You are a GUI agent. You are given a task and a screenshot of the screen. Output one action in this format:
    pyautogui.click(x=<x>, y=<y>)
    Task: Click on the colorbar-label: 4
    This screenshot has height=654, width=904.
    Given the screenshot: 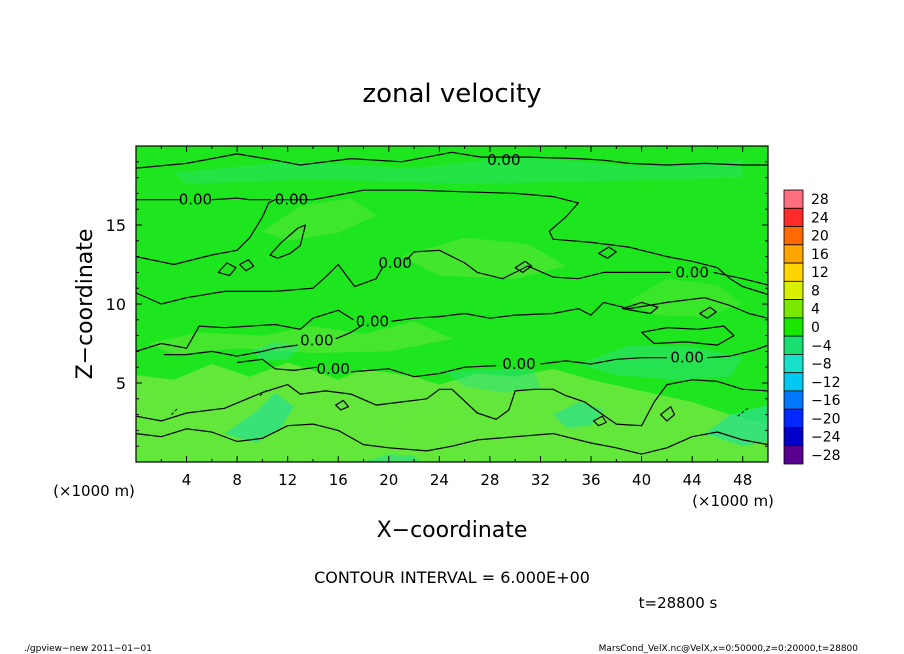 What is the action you would take?
    pyautogui.click(x=815, y=310)
    